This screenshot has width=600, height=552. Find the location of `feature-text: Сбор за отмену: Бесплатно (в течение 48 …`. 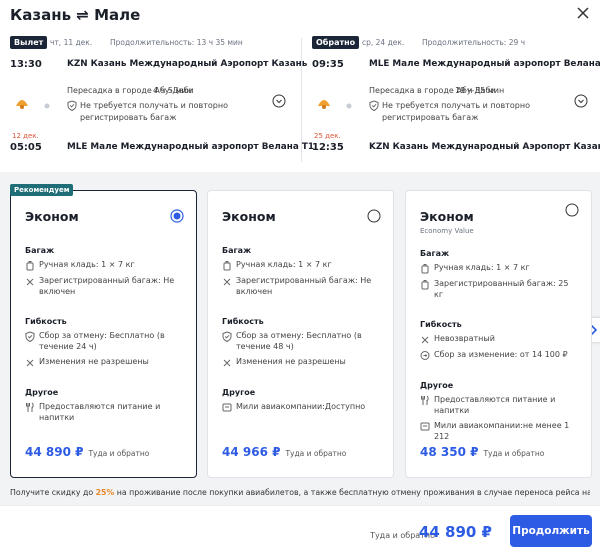

feature-text: Сбор за отмену: Бесплатно (в течение 48 … is located at coordinates (299, 341).